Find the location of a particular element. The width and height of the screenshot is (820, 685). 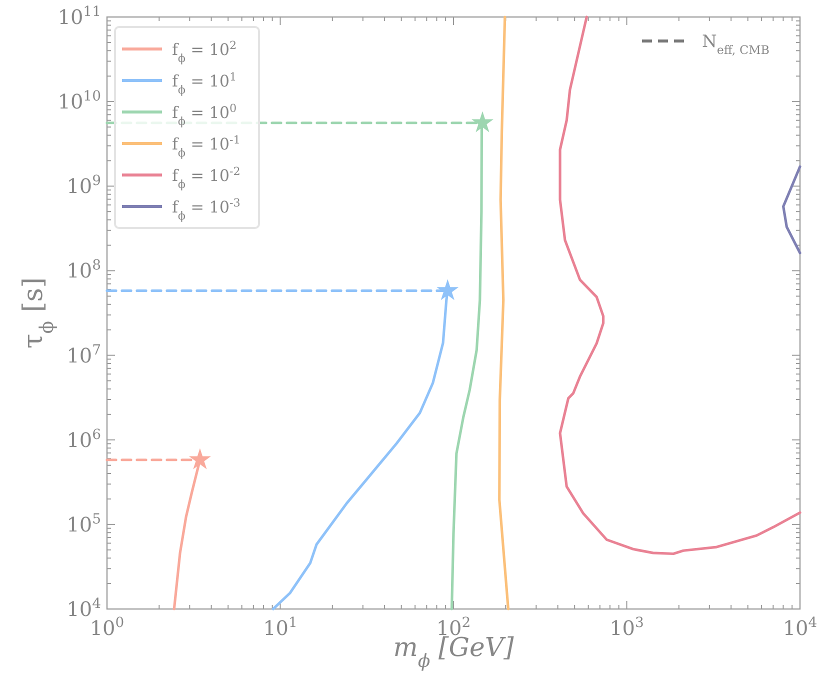

y-tick-label: 10$^{8}$ is located at coordinates (83, 270).